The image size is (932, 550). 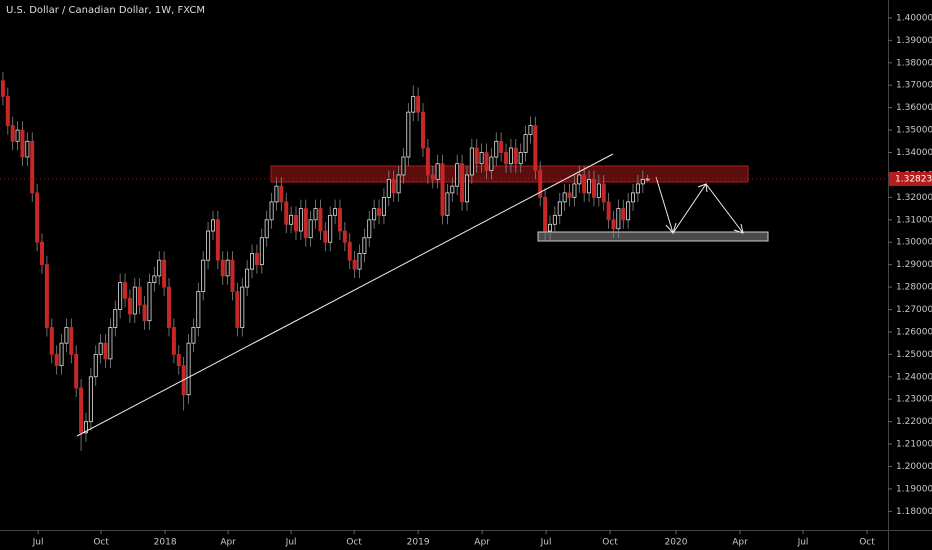 I want to click on arrow-head, so click(x=702, y=188).